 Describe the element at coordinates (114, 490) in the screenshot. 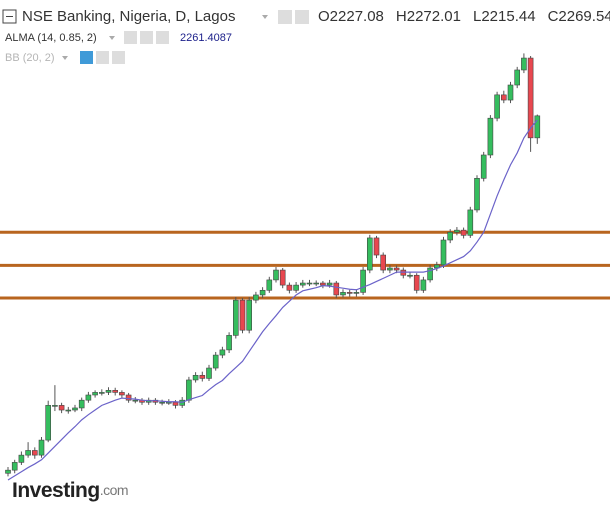

I see `watermark-suffix: .com` at that location.